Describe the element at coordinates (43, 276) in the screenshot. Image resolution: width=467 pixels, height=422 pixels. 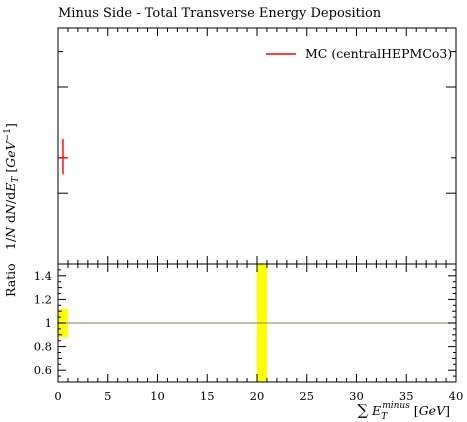
I see `ratio-y-tick-label: 1.4` at that location.